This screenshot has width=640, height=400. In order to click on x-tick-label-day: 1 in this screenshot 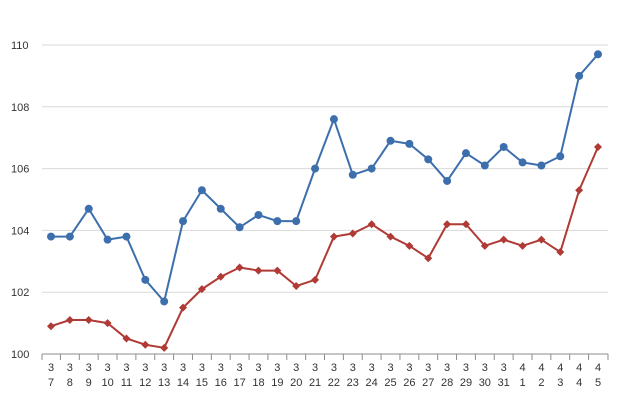, I will do `click(522, 383)`.